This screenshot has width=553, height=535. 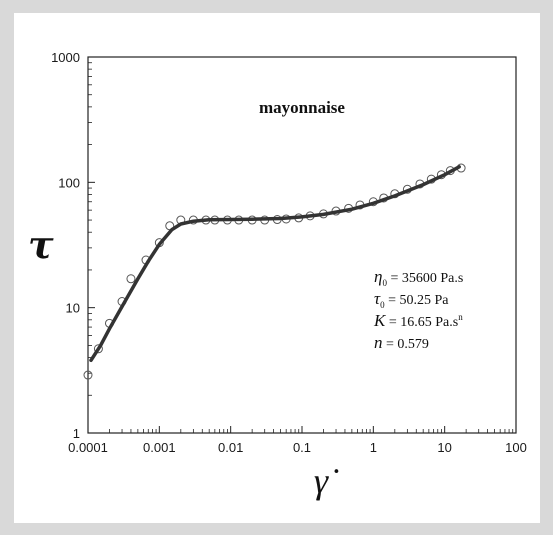 I want to click on x-axis-label: γ̇, so click(x=326, y=481).